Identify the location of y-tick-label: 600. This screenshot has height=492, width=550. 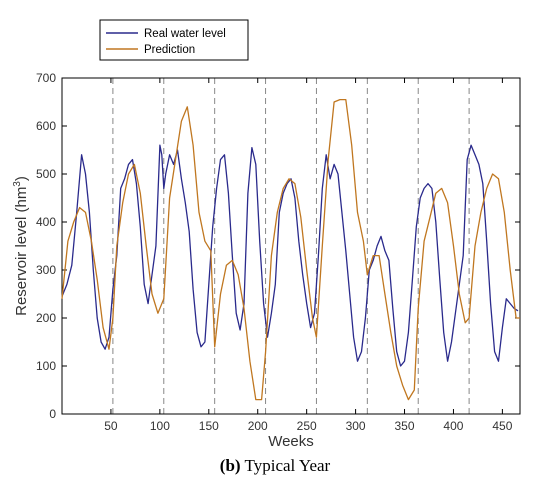
(46, 126).